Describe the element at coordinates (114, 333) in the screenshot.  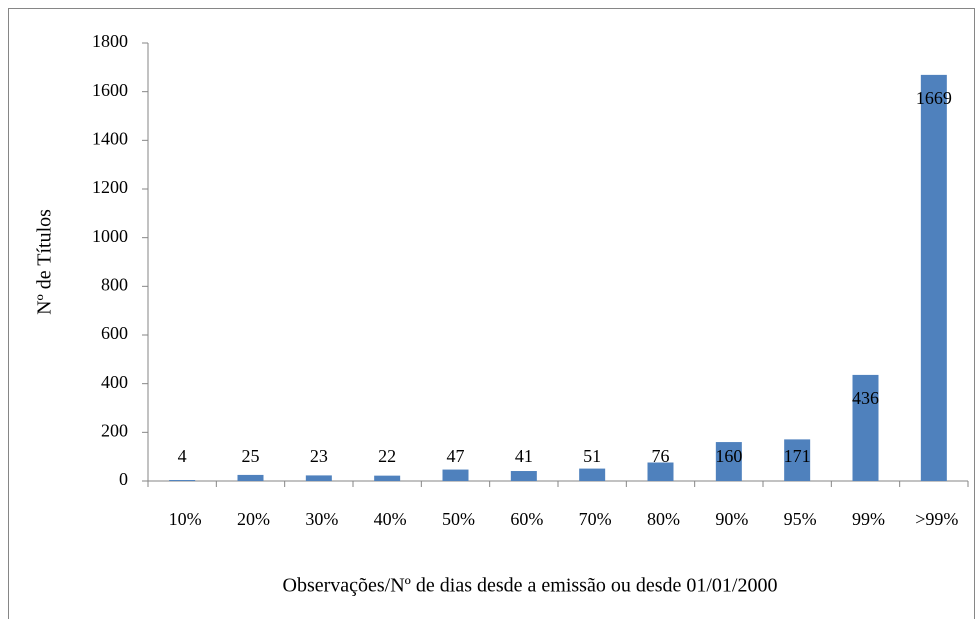
I see `y-tick-label: 600` at that location.